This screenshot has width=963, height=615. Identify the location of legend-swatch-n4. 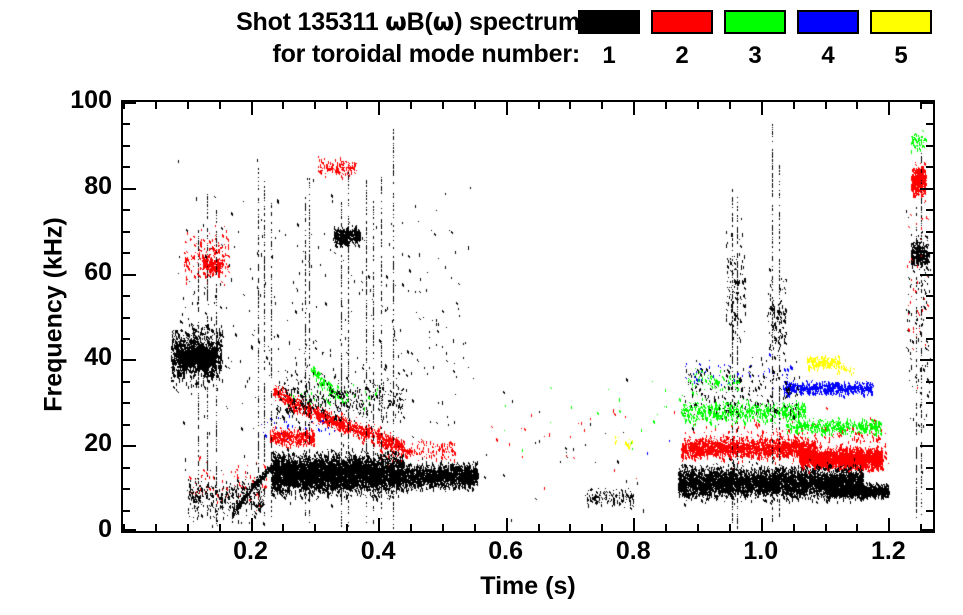
(828, 22).